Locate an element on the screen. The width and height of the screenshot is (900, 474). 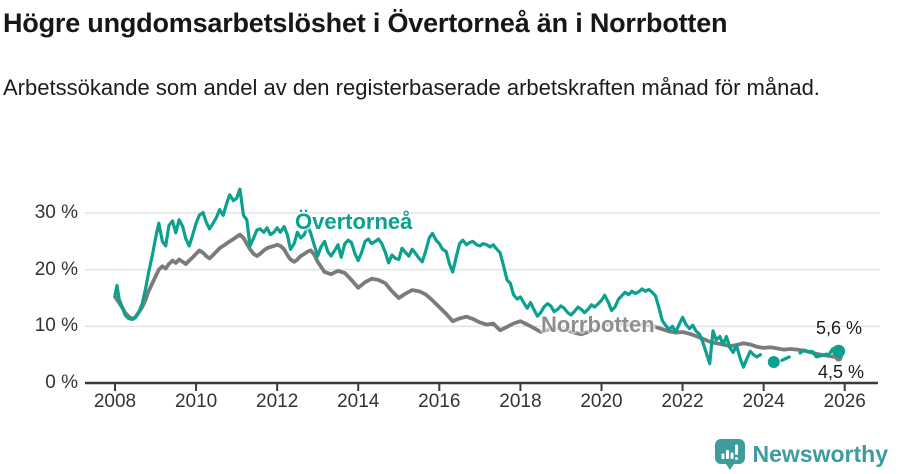
x-axis-tick-label: 2010 is located at coordinates (196, 401).